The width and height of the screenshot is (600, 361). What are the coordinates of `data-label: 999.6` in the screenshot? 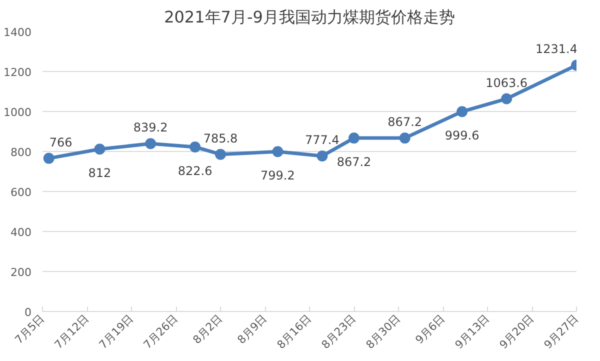 It's located at (462, 135).